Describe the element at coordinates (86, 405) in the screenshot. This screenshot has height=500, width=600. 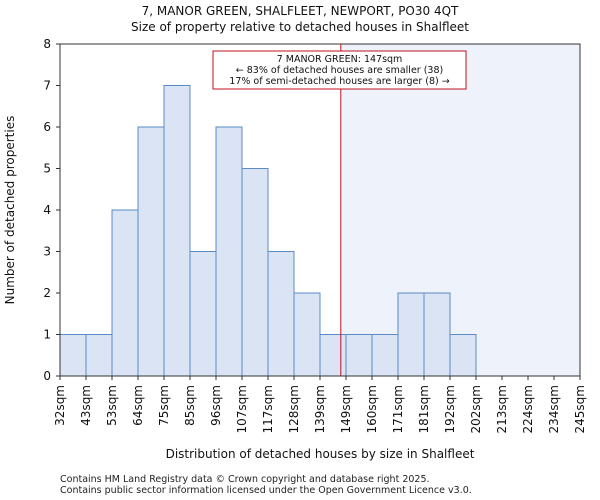
I see `x-tick-label: 43sqm` at that location.